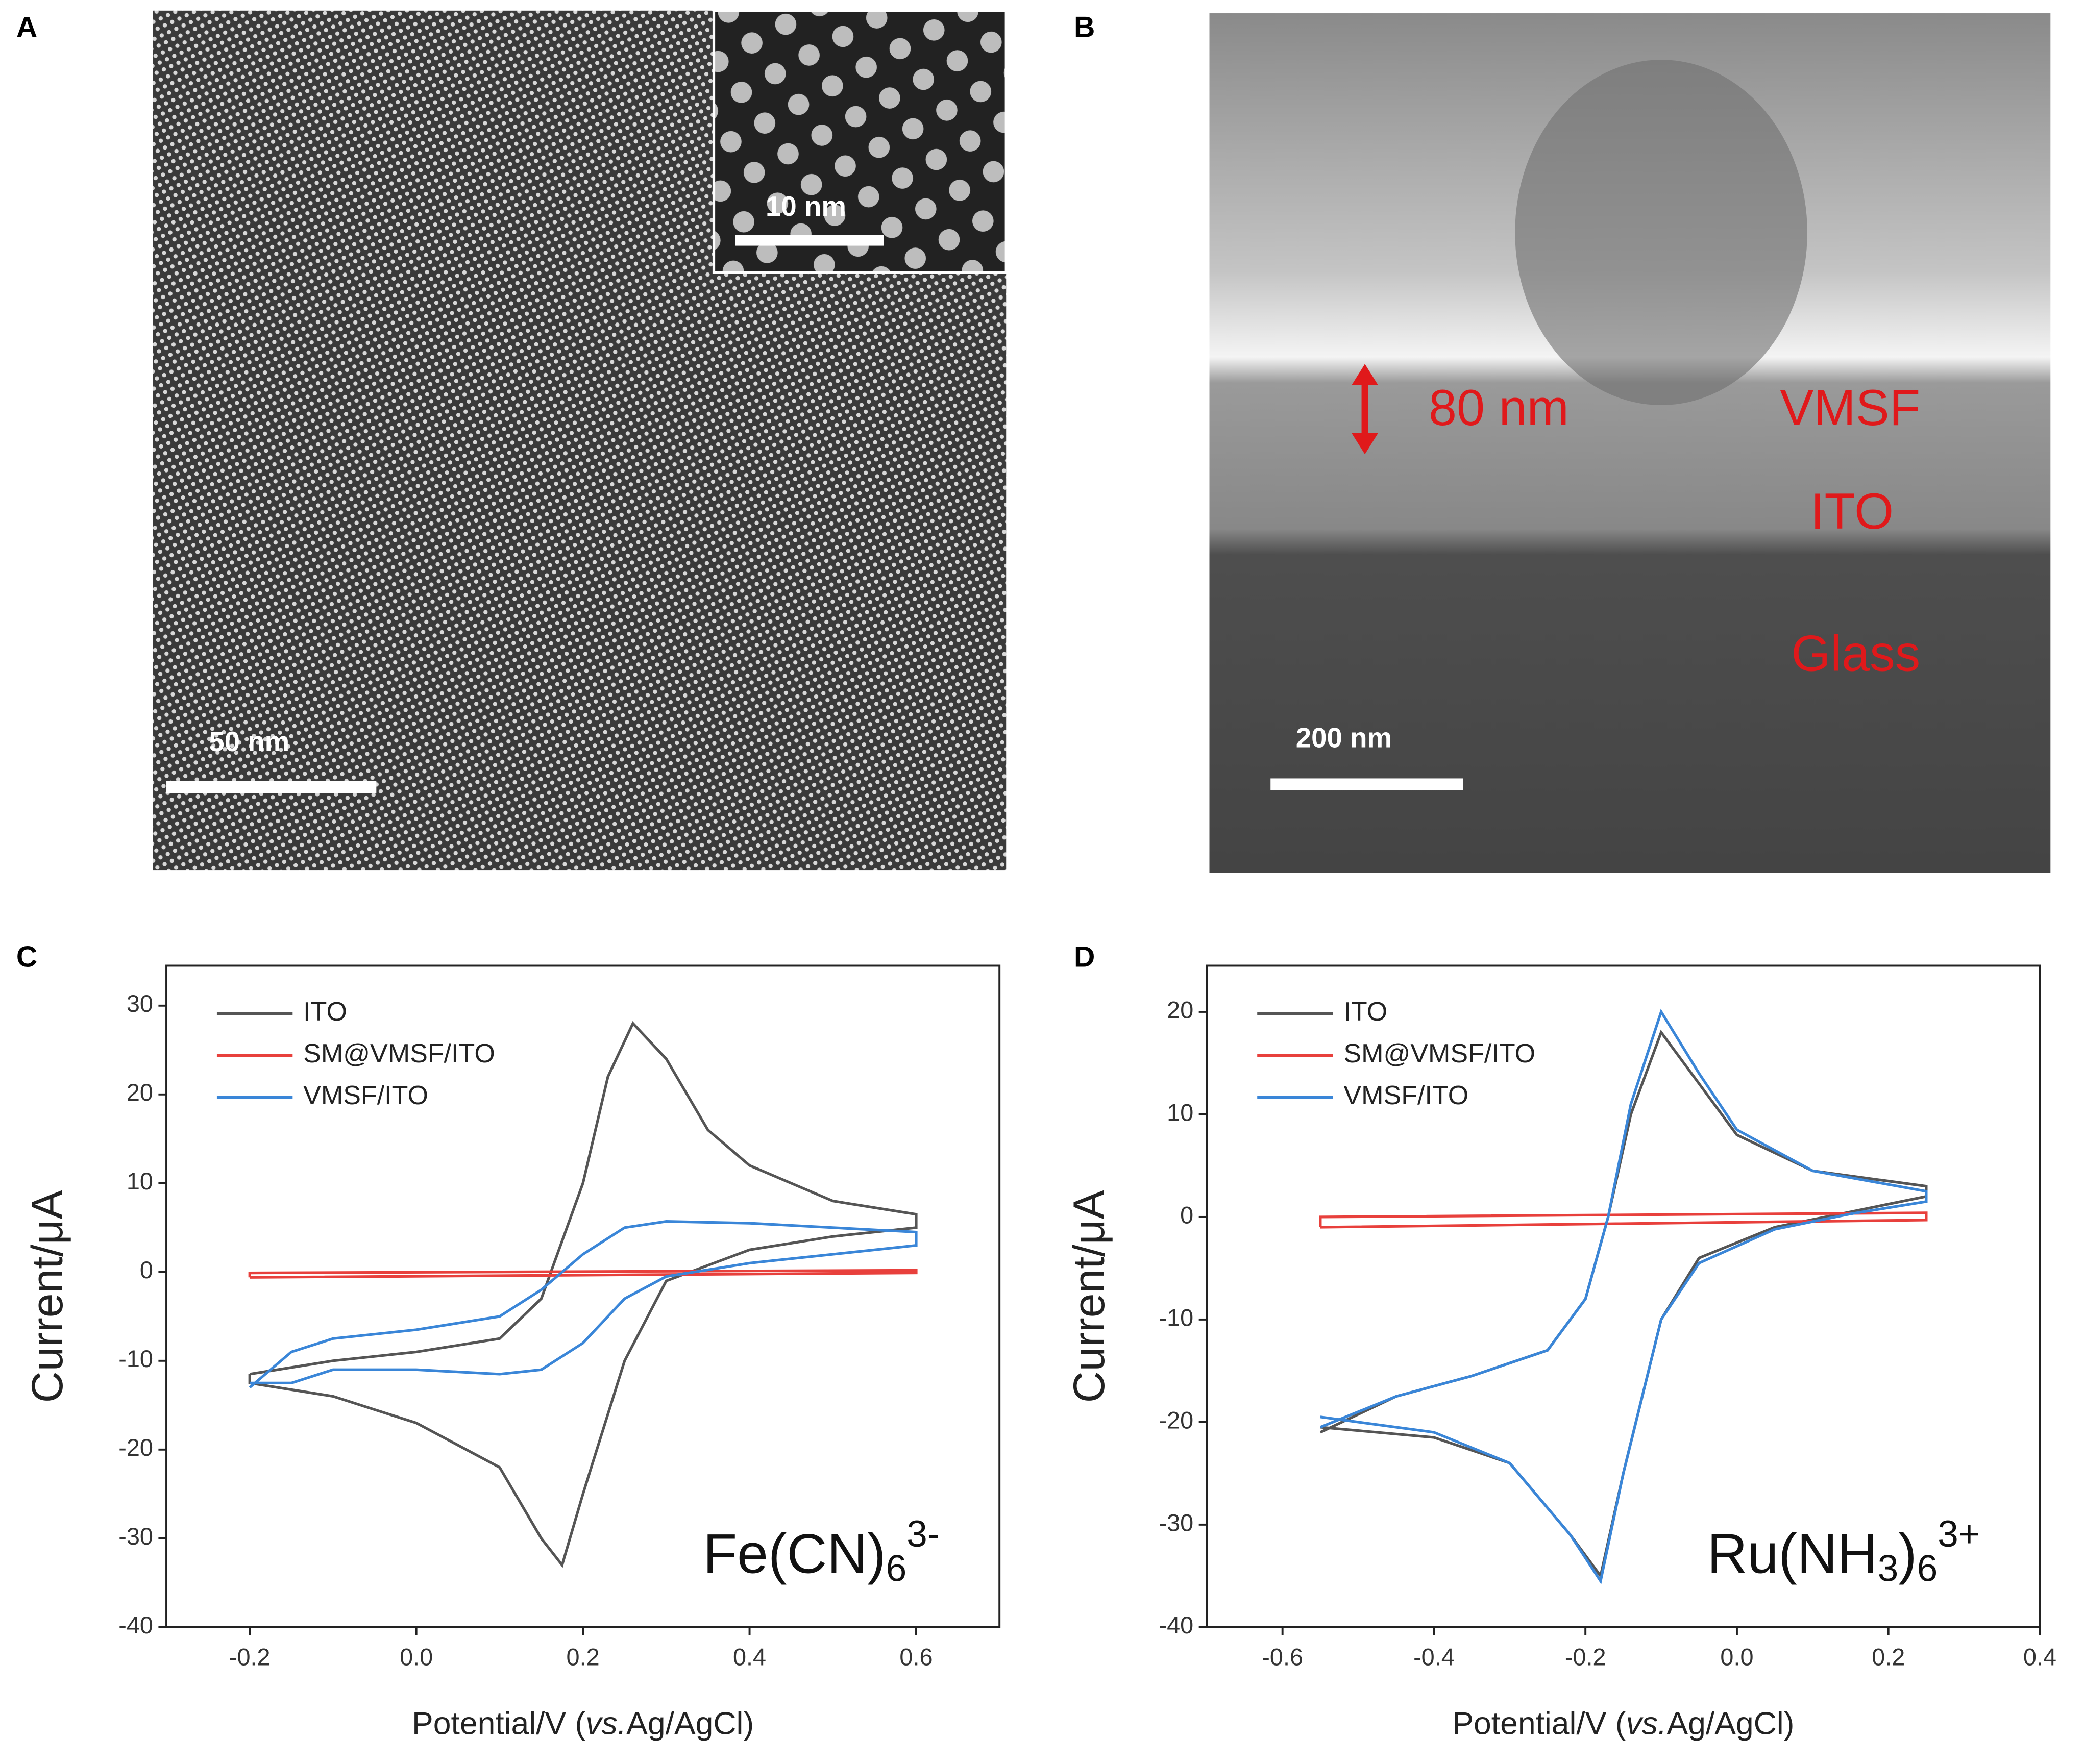 The width and height of the screenshot is (2084, 1764). What do you see at coordinates (806, 206) in the screenshot?
I see `inset-scale-label: 10 nm` at bounding box center [806, 206].